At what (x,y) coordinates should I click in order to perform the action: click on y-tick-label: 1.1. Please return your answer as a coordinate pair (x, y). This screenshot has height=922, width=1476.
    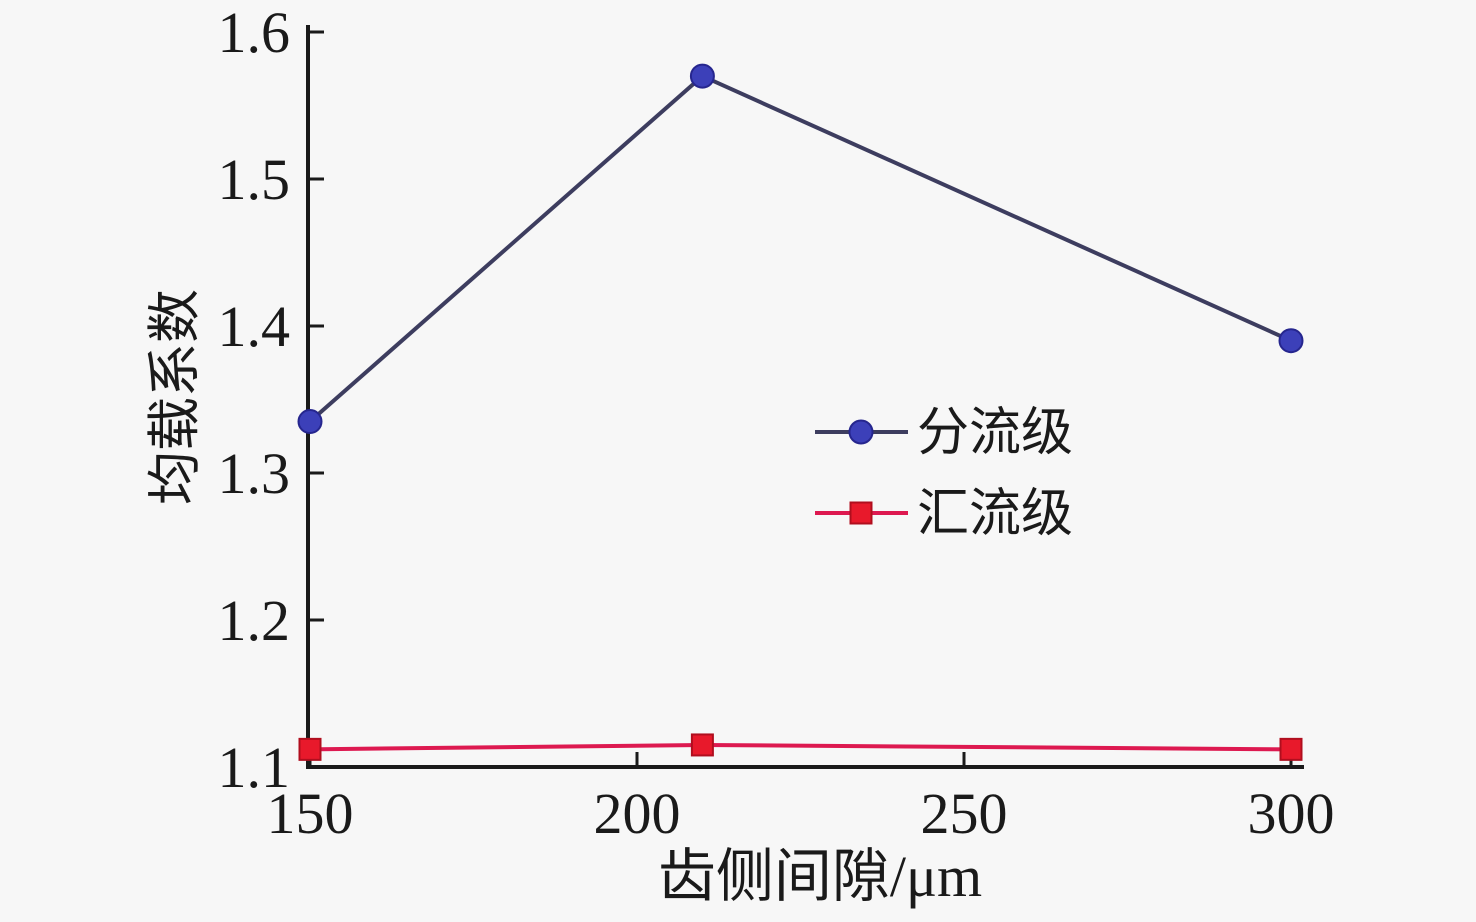
    Looking at the image, I should click on (254, 767).